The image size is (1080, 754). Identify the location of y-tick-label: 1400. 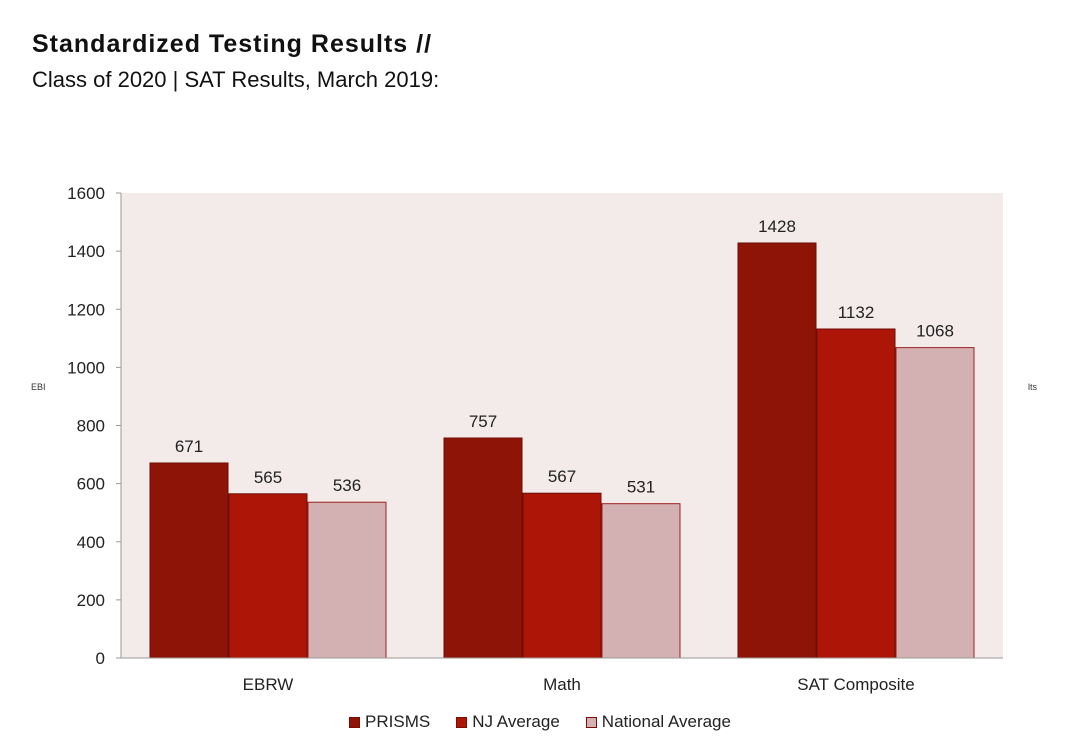
(86, 251).